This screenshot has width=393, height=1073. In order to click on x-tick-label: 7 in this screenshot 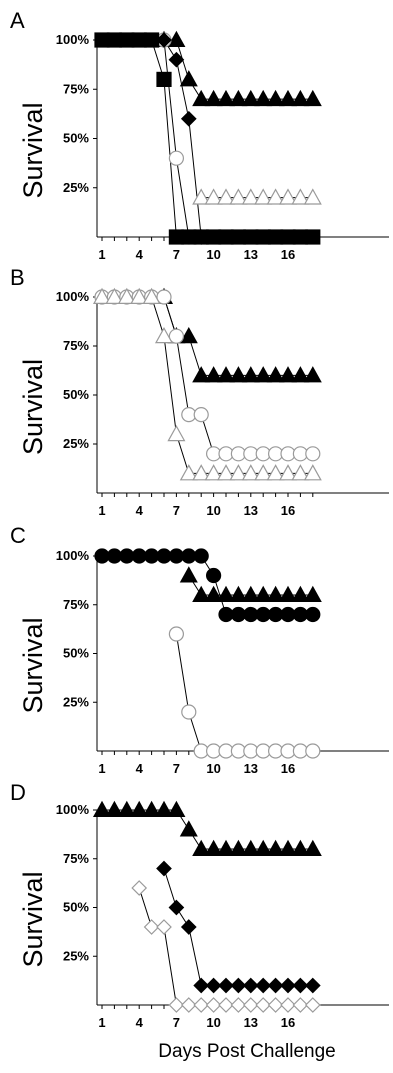, I will do `click(176, 1022)`.